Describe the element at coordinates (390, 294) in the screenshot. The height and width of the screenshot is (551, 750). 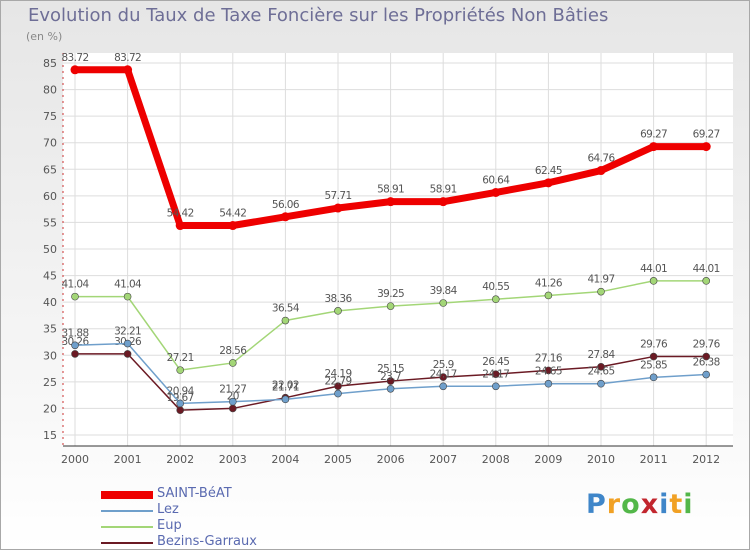
I see `data-label: 39.25` at that location.